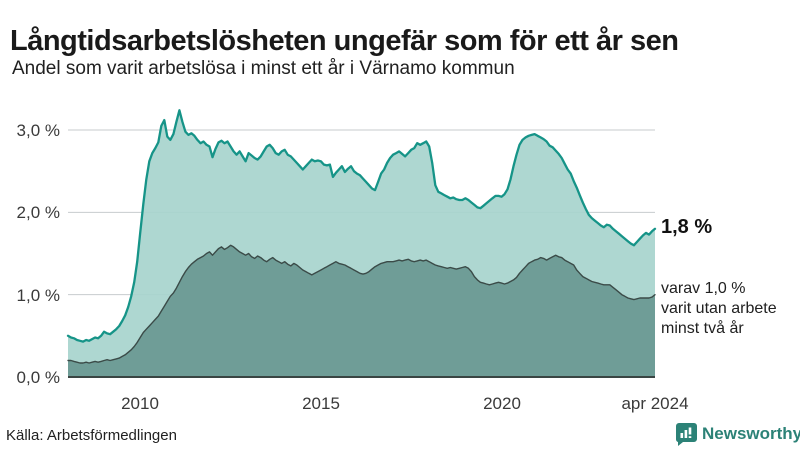  What do you see at coordinates (655, 403) in the screenshot?
I see `x-tick-apr-2024: apr 2024` at bounding box center [655, 403].